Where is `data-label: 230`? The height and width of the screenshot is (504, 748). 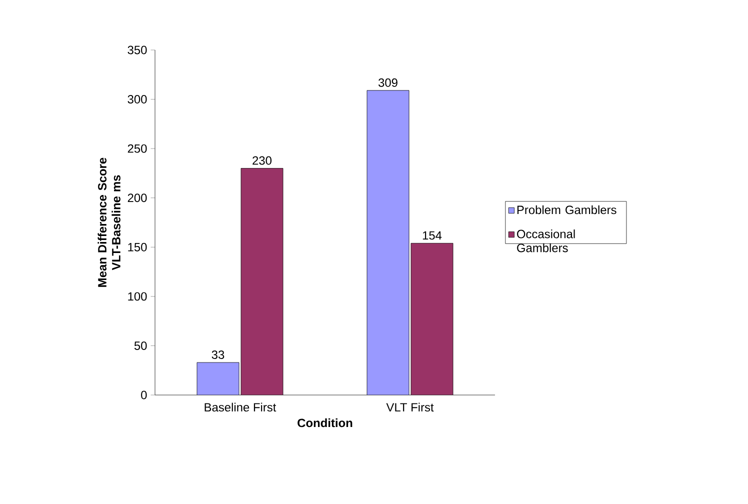 data-label: 230 is located at coordinates (262, 160).